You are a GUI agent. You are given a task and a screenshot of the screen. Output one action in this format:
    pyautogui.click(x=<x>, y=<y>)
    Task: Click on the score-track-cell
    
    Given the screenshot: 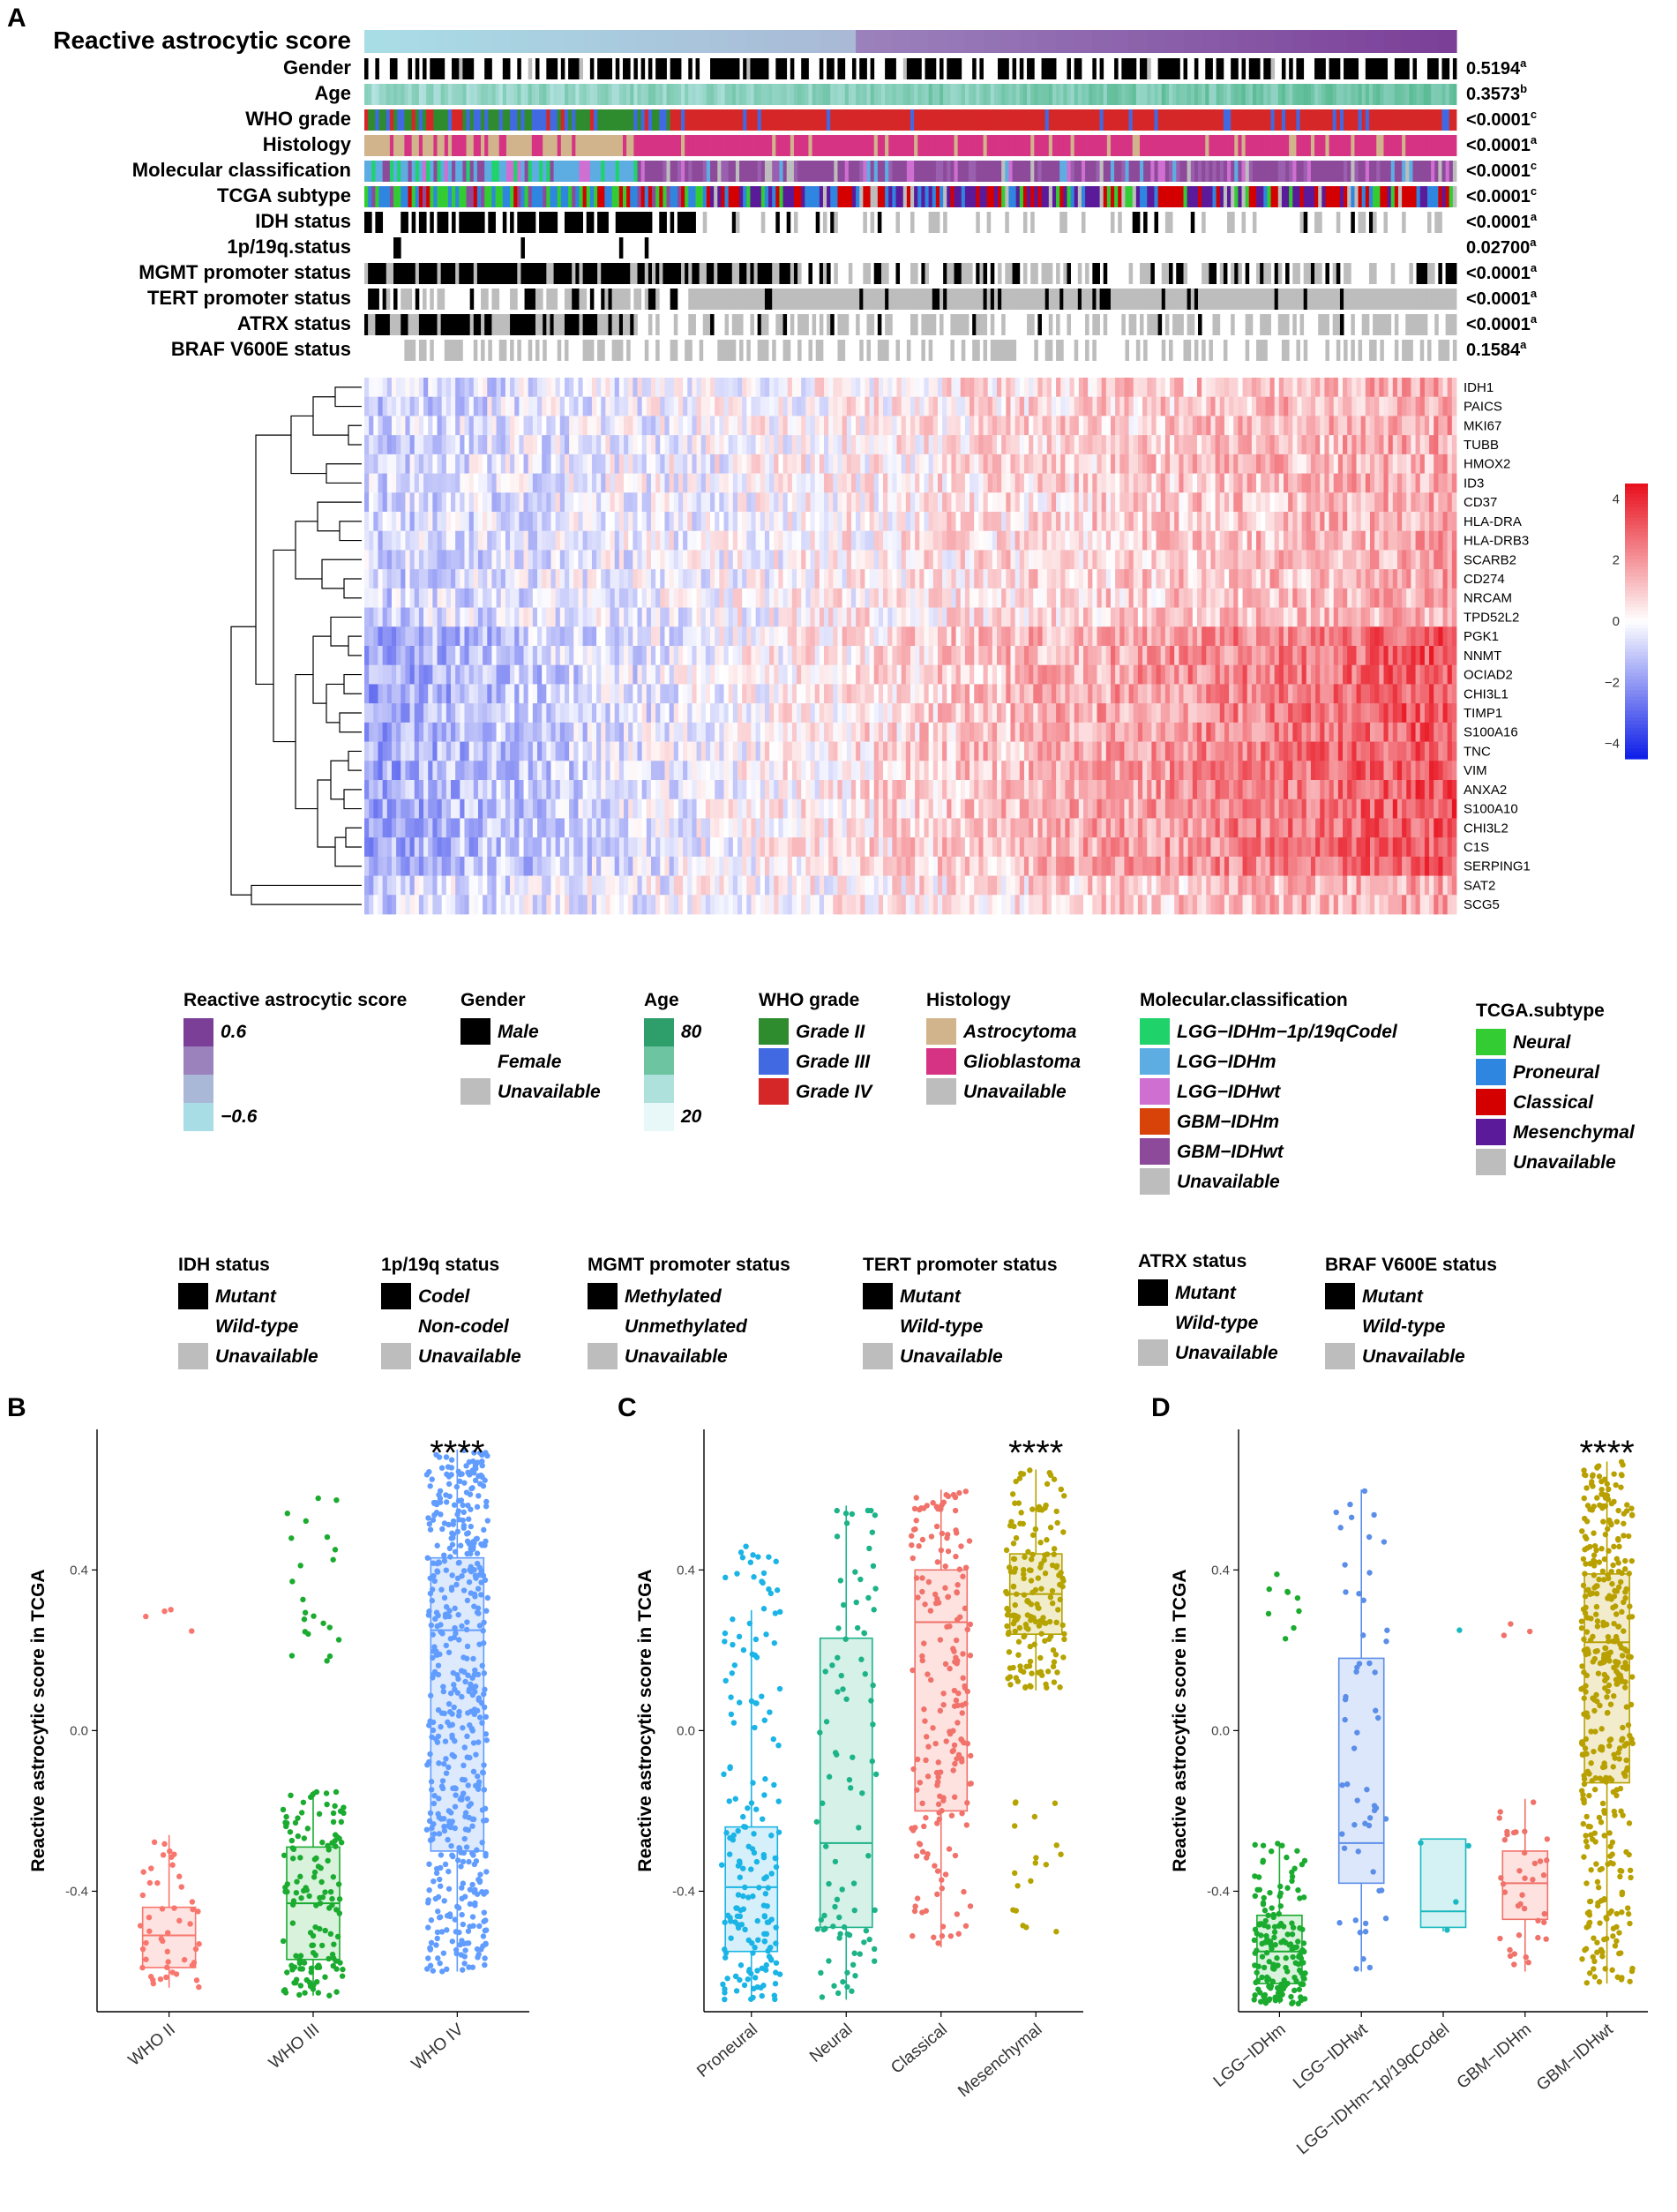 What is the action you would take?
    pyautogui.click(x=555, y=41)
    